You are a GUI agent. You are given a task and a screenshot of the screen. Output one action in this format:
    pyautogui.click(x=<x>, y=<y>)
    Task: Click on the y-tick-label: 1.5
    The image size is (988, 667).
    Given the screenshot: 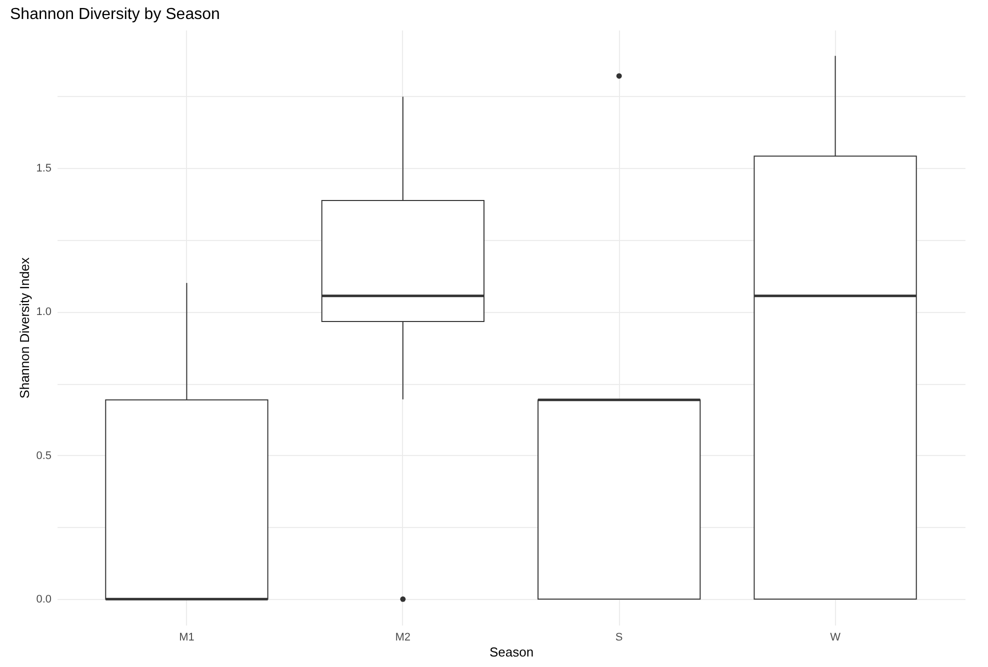 What is the action you would take?
    pyautogui.click(x=44, y=168)
    